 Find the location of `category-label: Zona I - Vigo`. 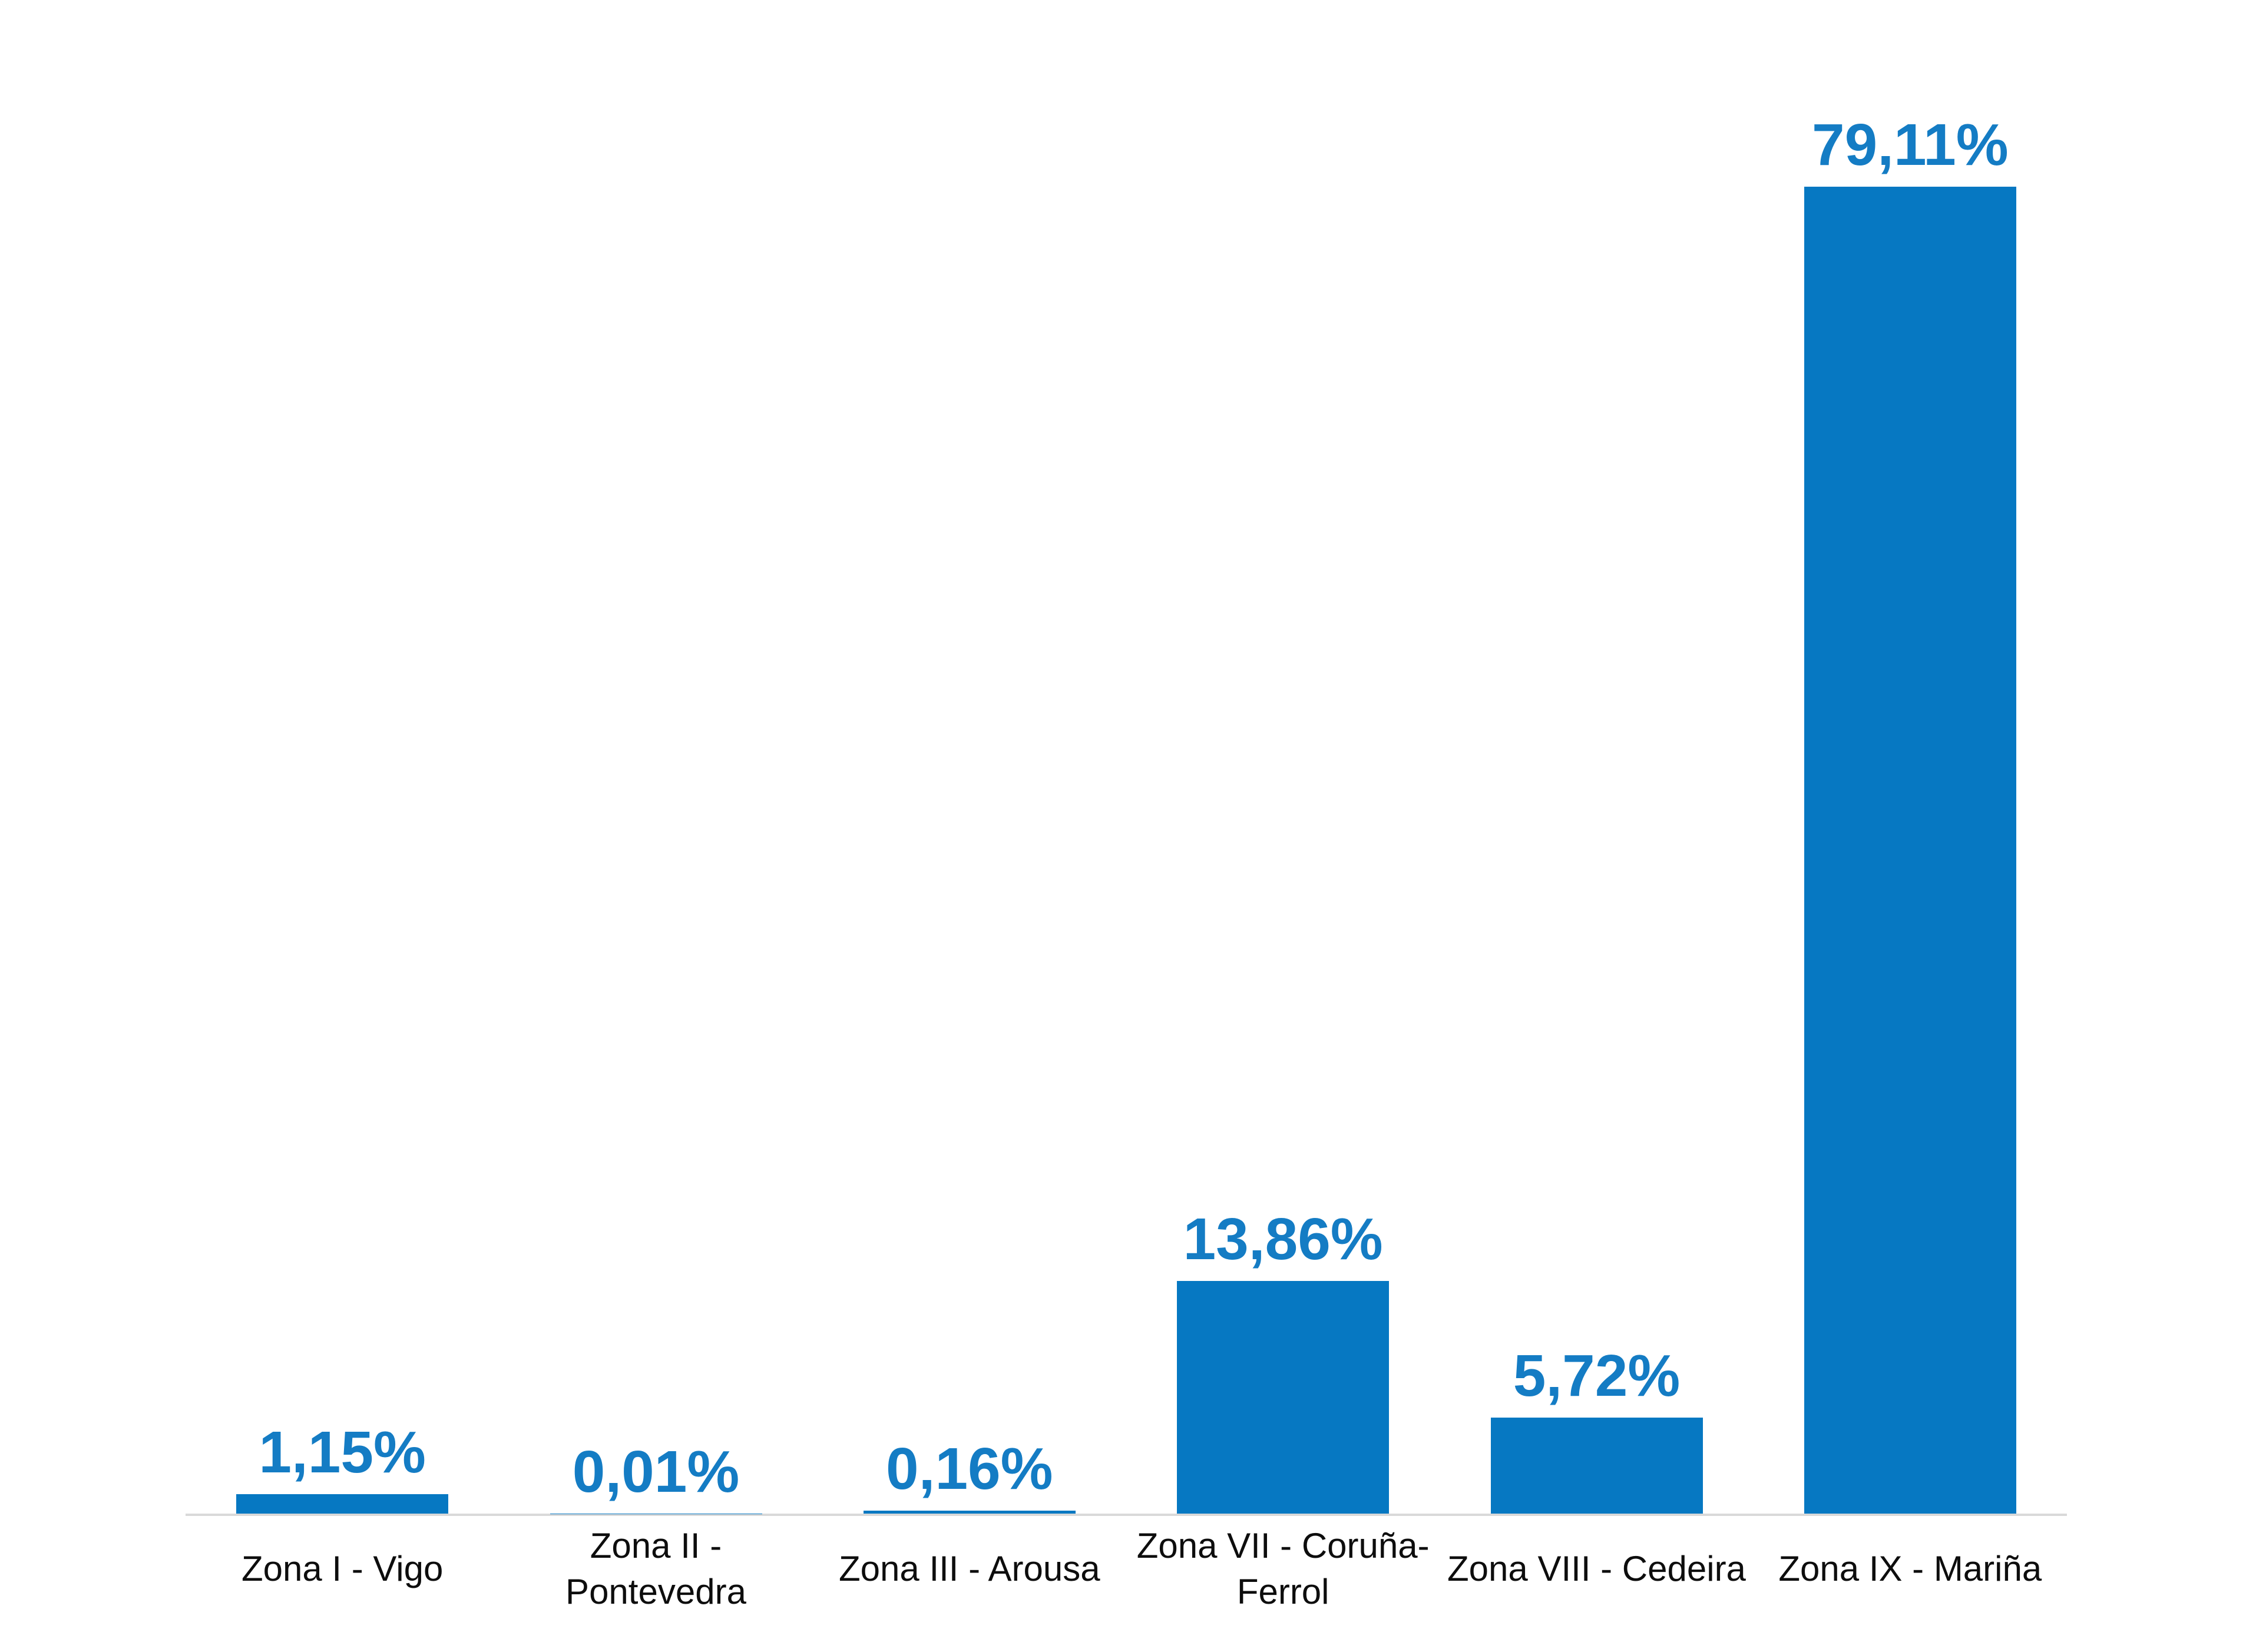

category-label: Zona I - Vigo is located at coordinates (342, 1569).